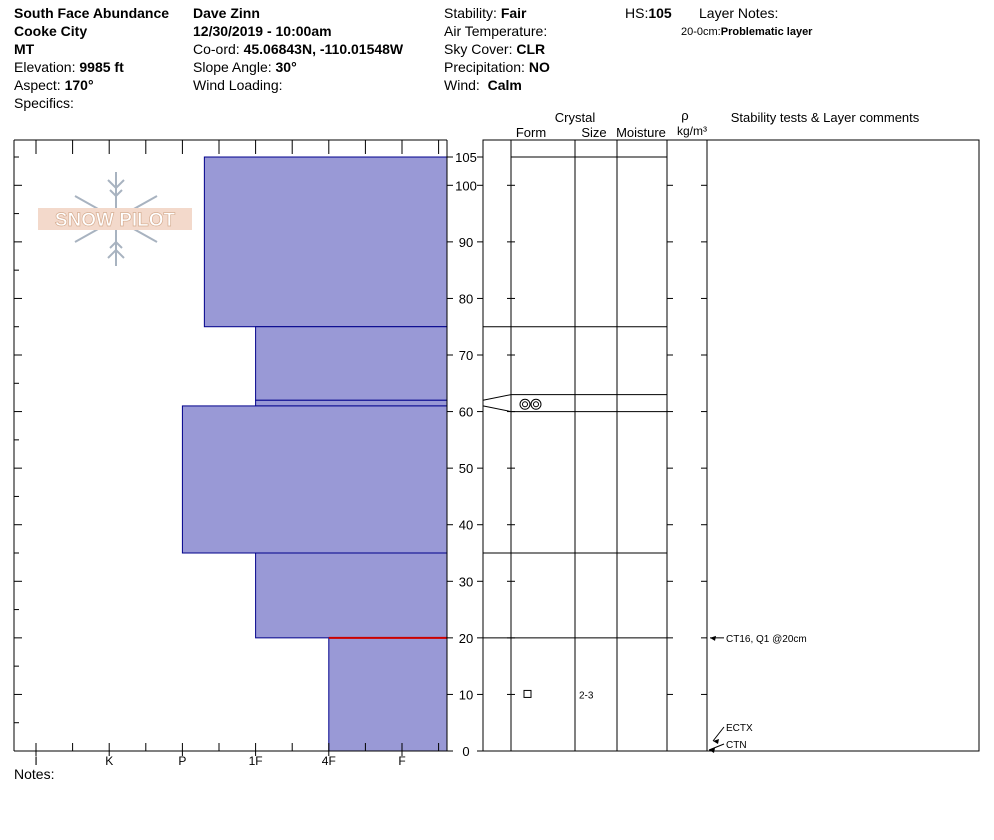 The width and height of the screenshot is (994, 840). I want to click on column-header-rho: ρ, so click(684, 115).